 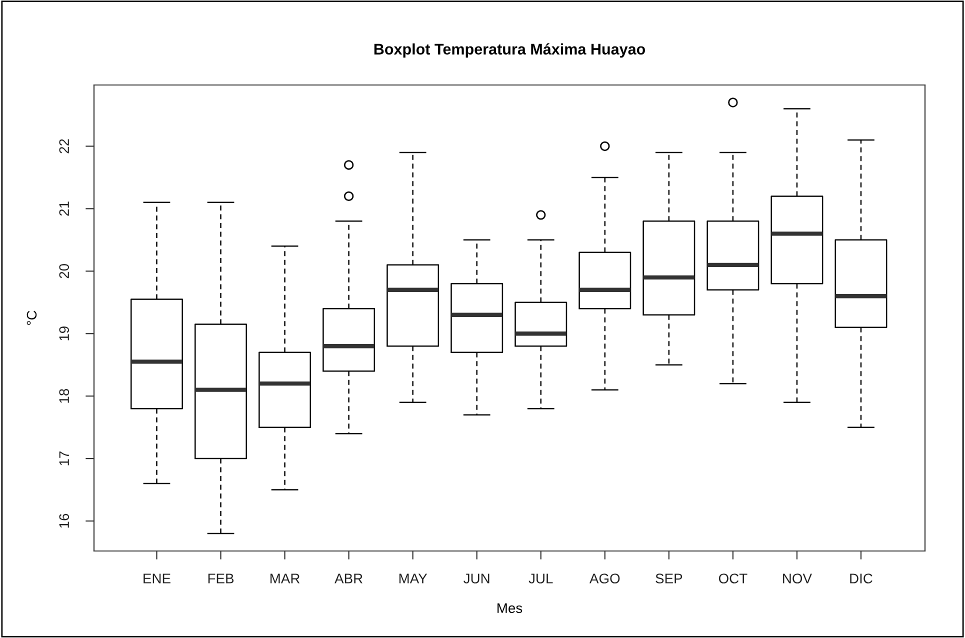 What do you see at coordinates (604, 579) in the screenshot?
I see `x-tick-label: AGO` at bounding box center [604, 579].